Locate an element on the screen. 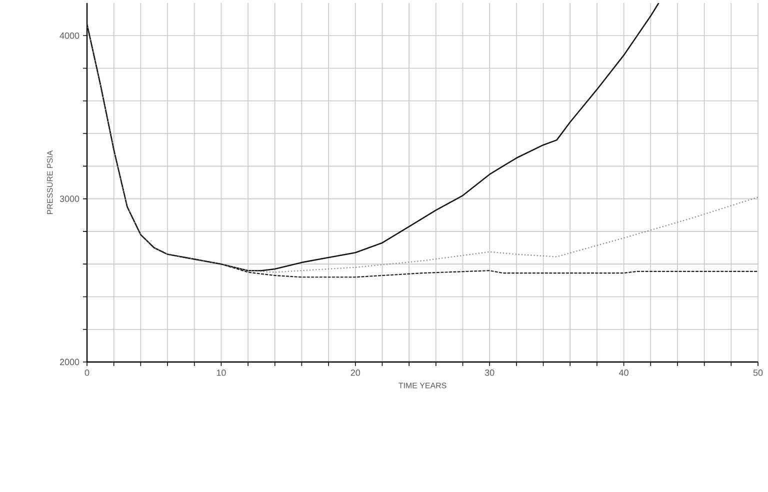 This screenshot has height=492, width=768. x-tick-label: 10 is located at coordinates (221, 372).